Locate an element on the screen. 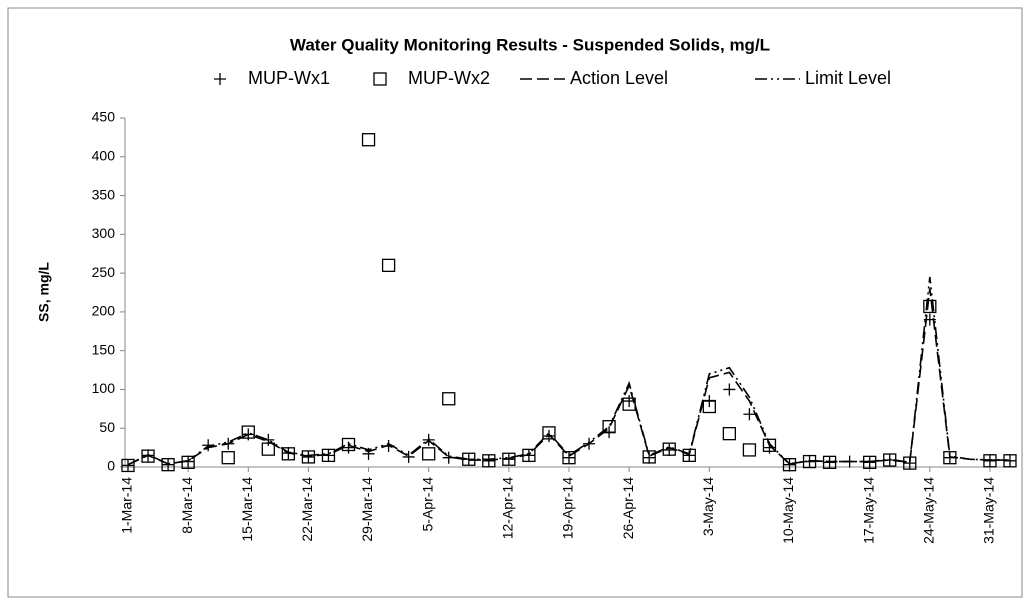 The width and height of the screenshot is (1030, 605). x-tick-label: 24-May-14 is located at coordinates (929, 510).